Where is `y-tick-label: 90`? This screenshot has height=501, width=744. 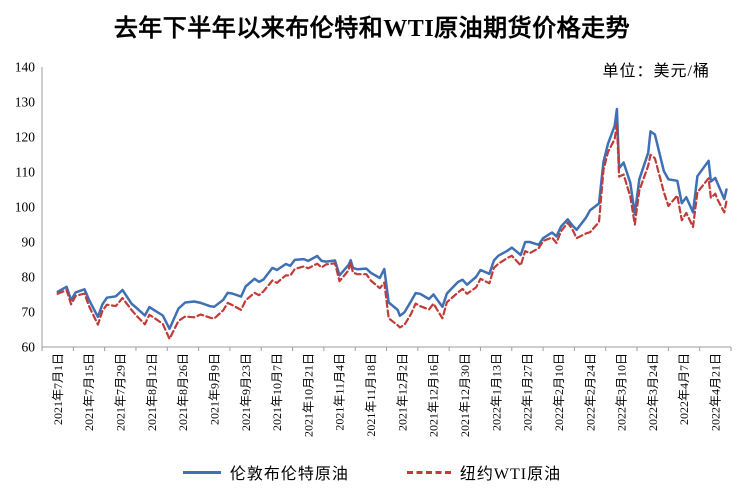 y-tick-label: 90 is located at coordinates (29, 242).